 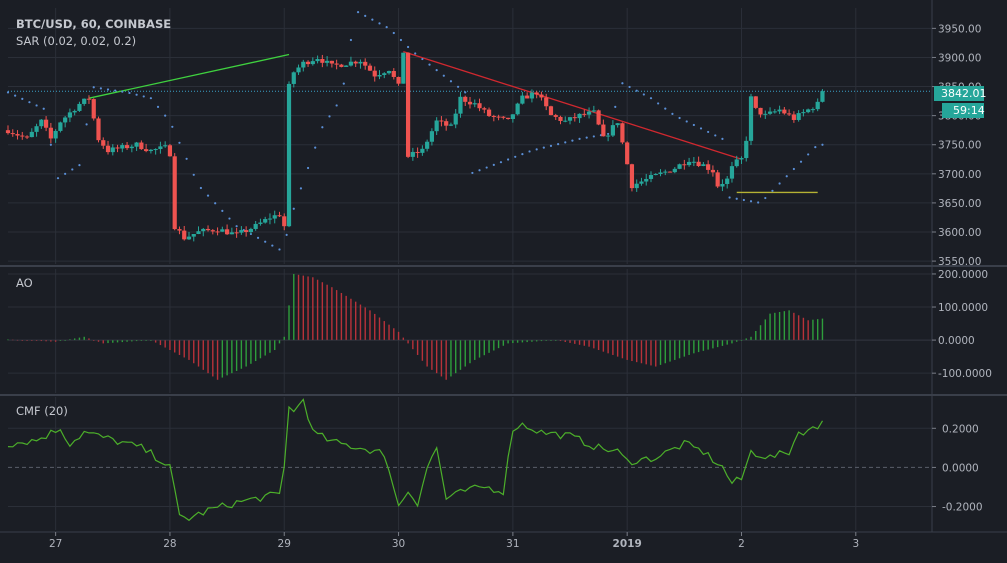 I want to click on price-tick-label: 3900.00, so click(x=959, y=58).